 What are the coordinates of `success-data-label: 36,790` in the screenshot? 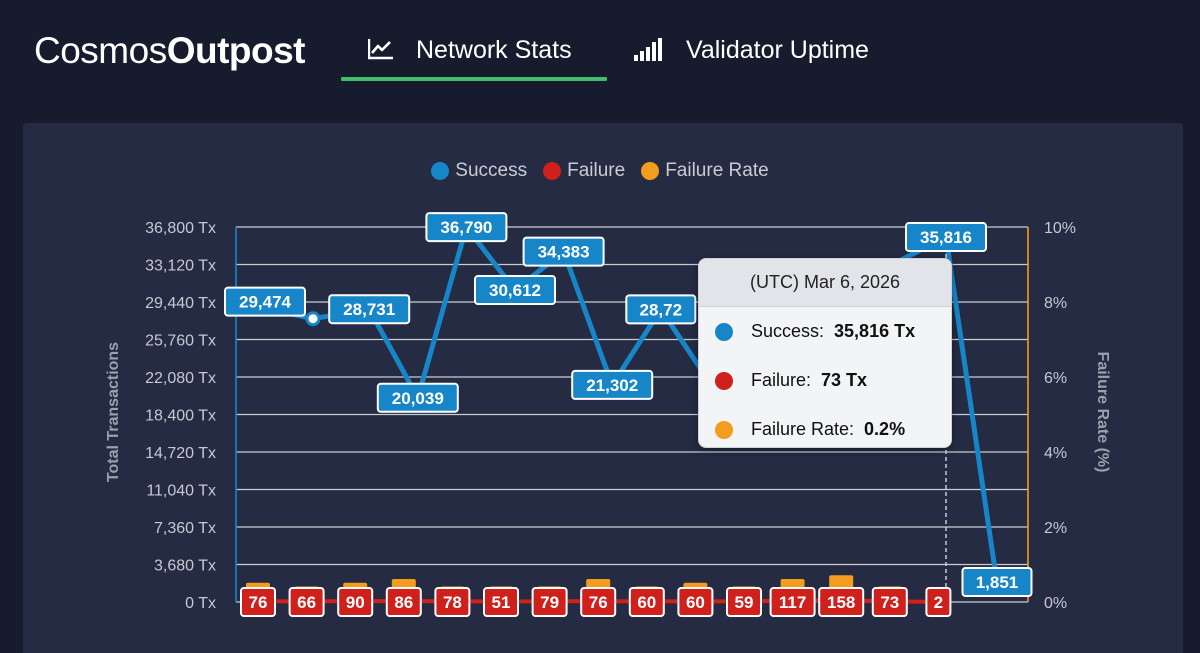 It's located at (466, 227).